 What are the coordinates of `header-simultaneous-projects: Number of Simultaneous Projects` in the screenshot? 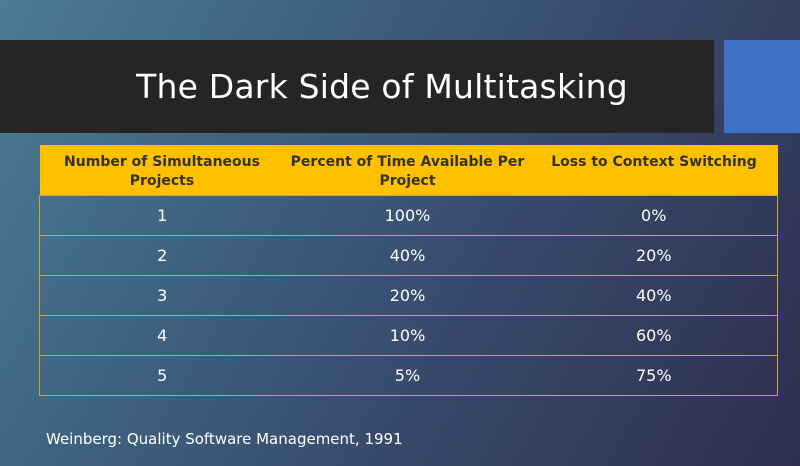 It's located at (162, 170).